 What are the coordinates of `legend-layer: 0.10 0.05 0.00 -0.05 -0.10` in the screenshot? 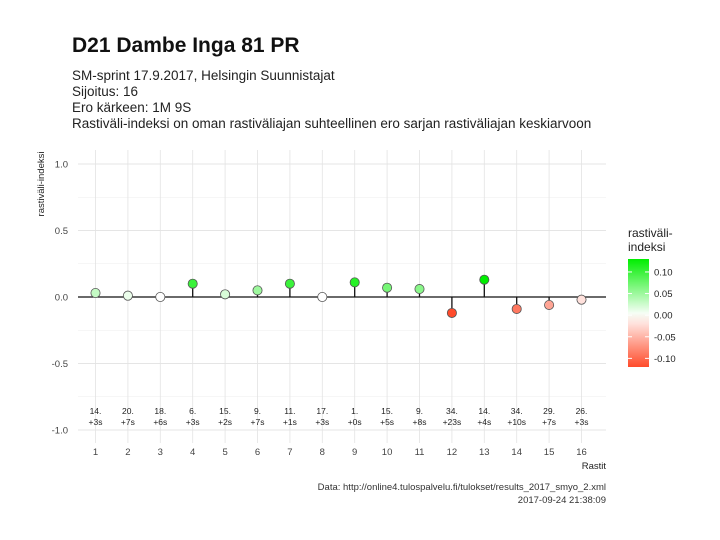 It's located at (652, 313).